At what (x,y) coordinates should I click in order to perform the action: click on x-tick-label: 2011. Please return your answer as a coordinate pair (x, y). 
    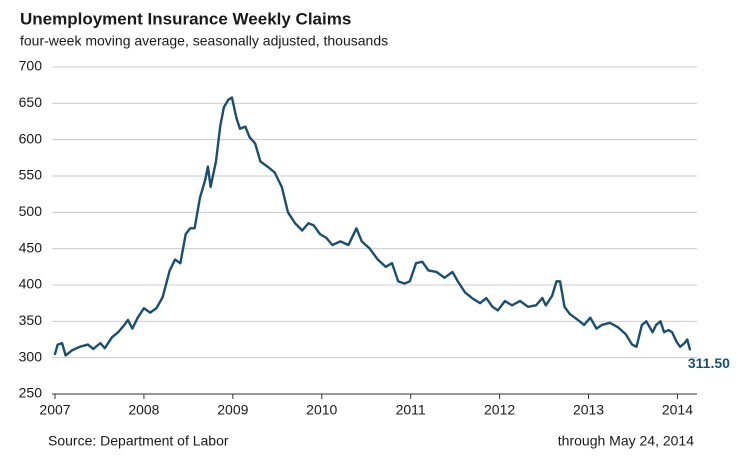
    Looking at the image, I should click on (411, 410).